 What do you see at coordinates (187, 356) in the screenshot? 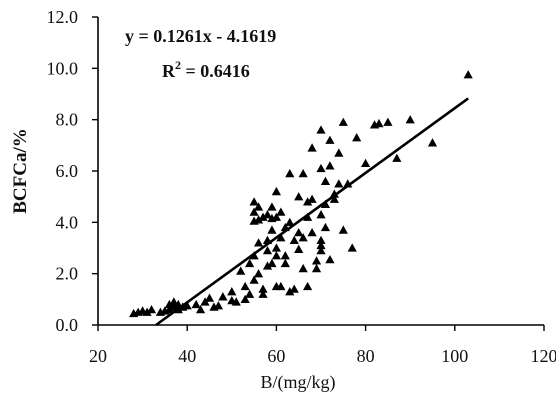
I see `x-tick-label: 40` at bounding box center [187, 356].